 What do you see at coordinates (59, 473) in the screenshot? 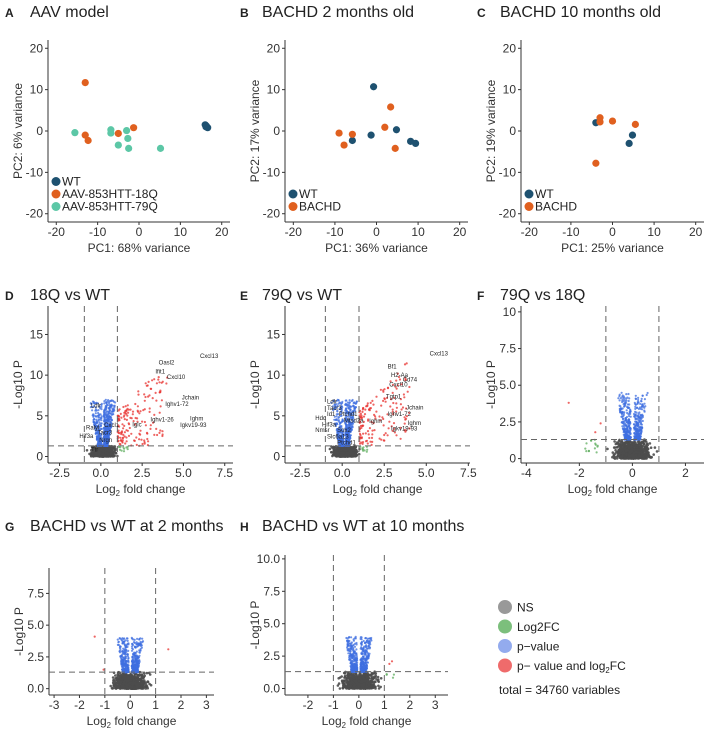
I see `x-tick-label: -2.5` at bounding box center [59, 473].